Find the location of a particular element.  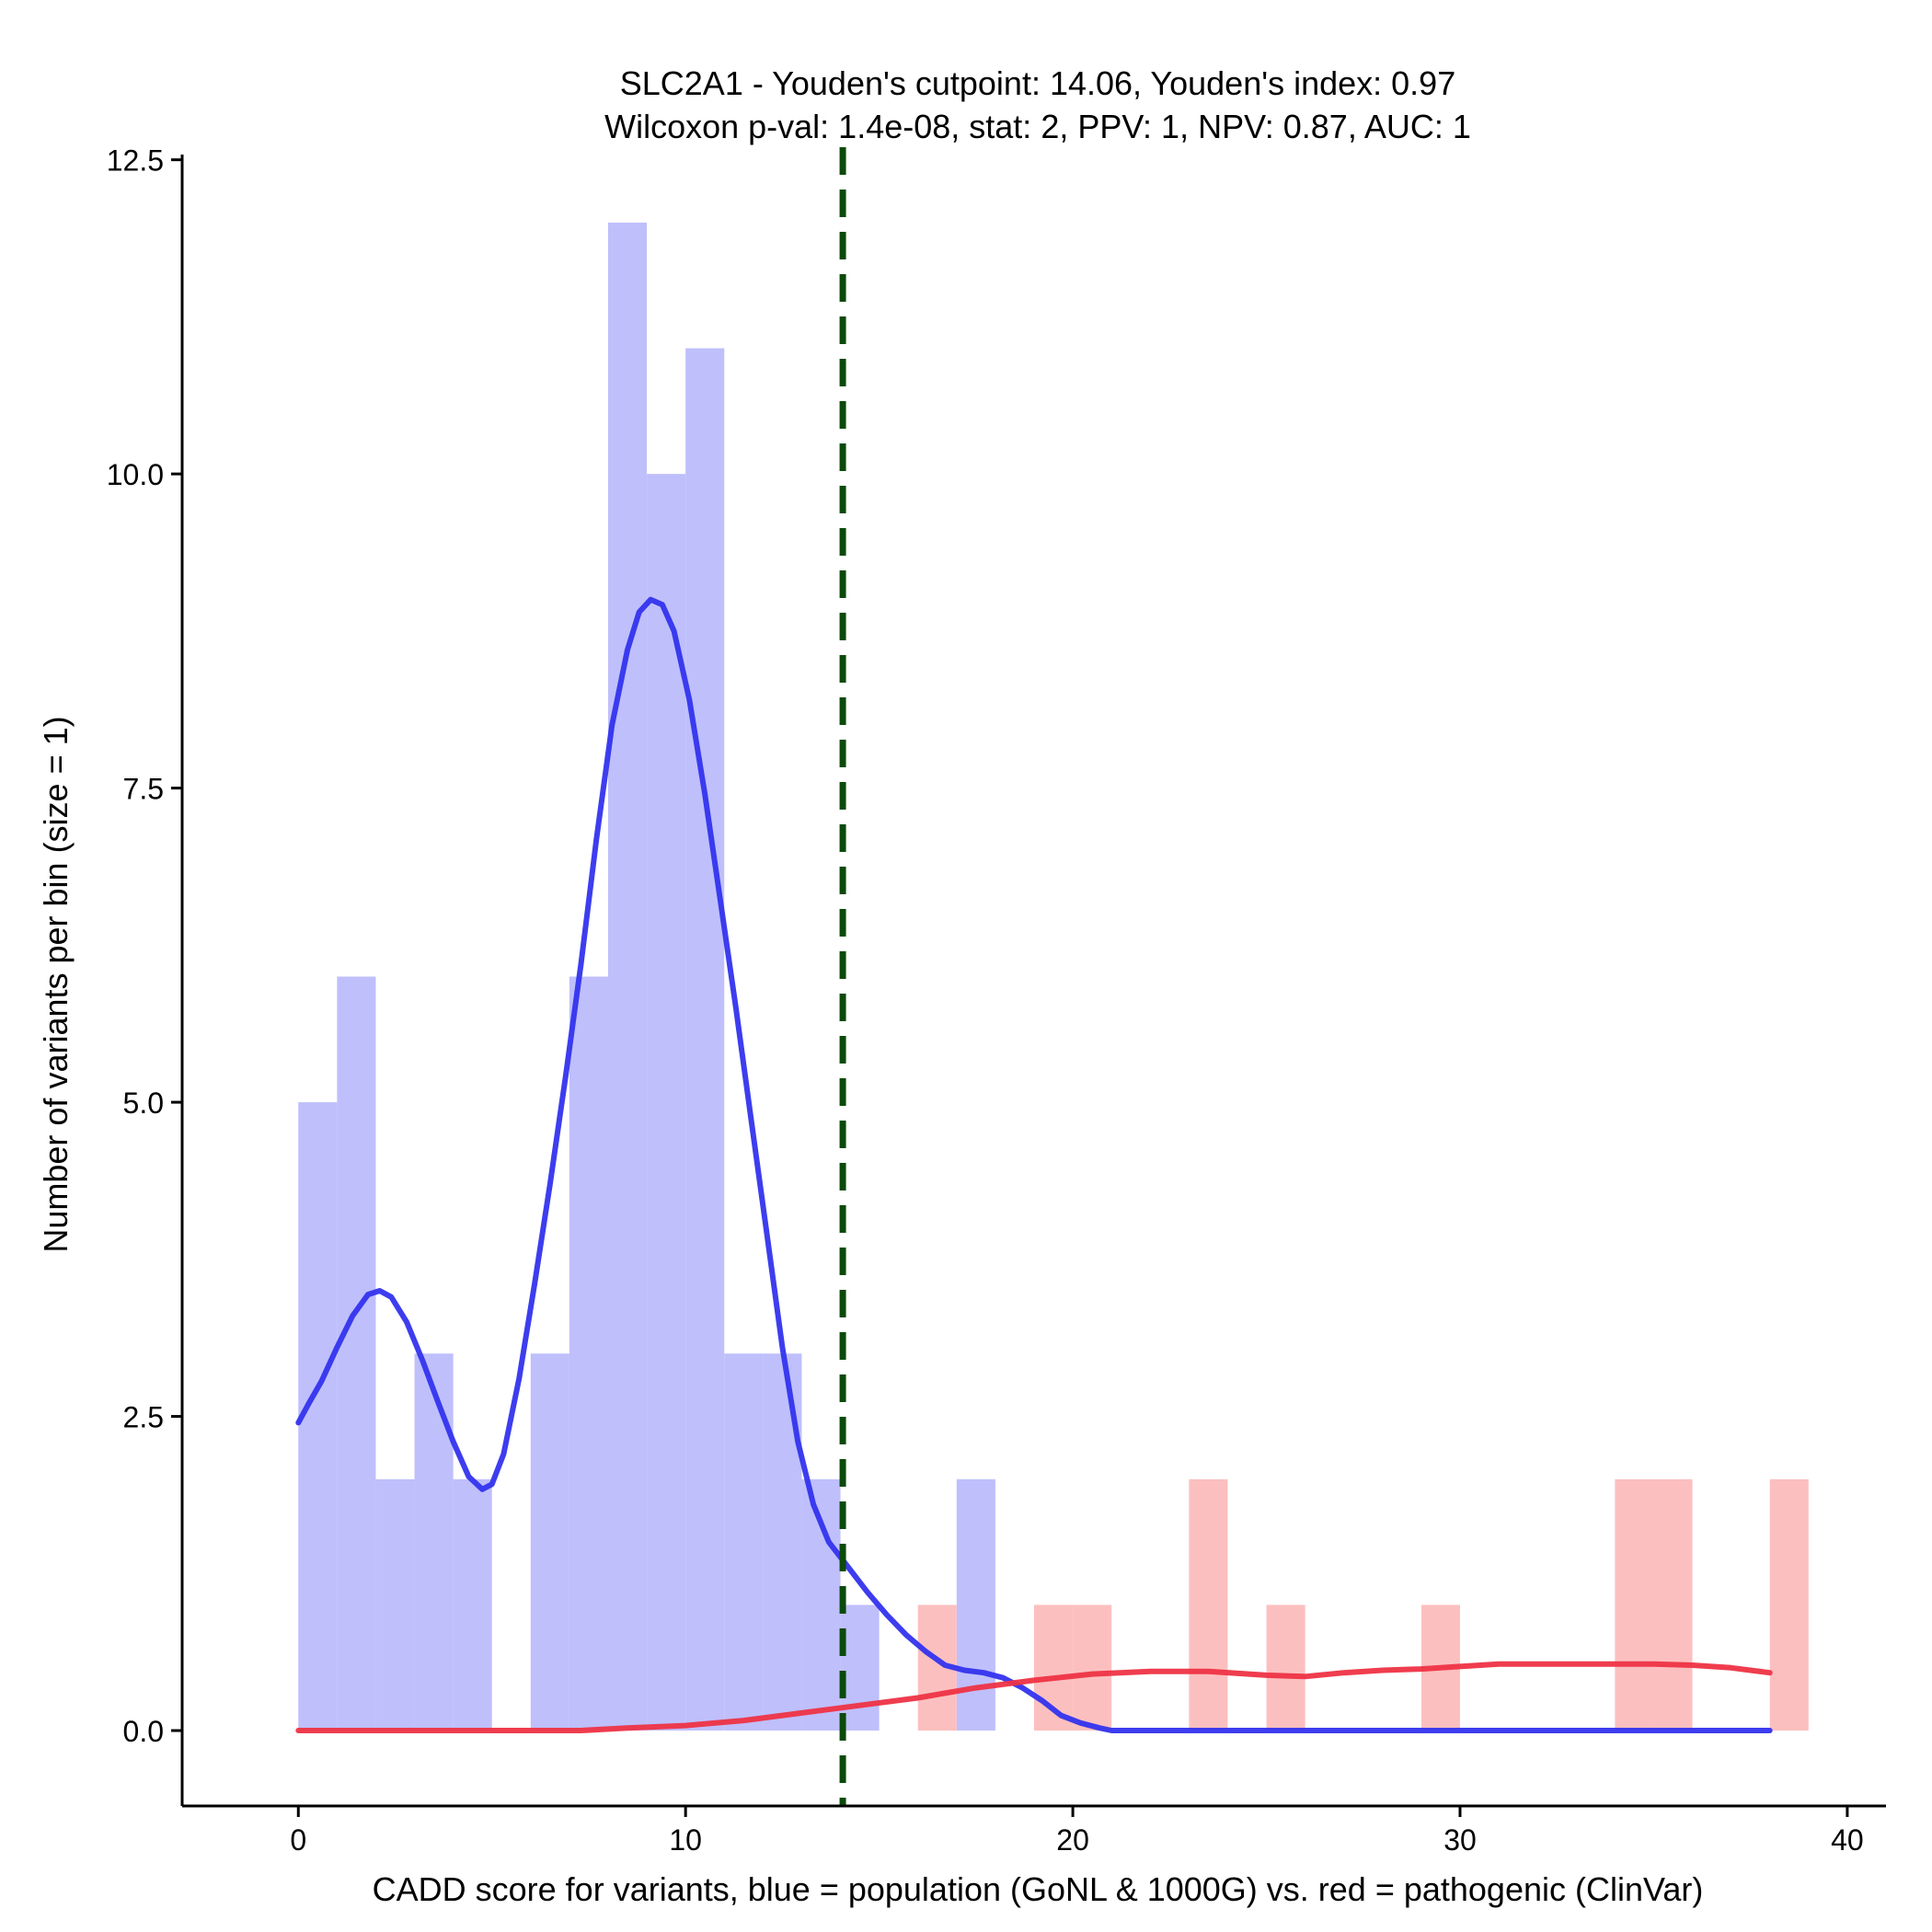

x-tick-label: 10 is located at coordinates (685, 1840).